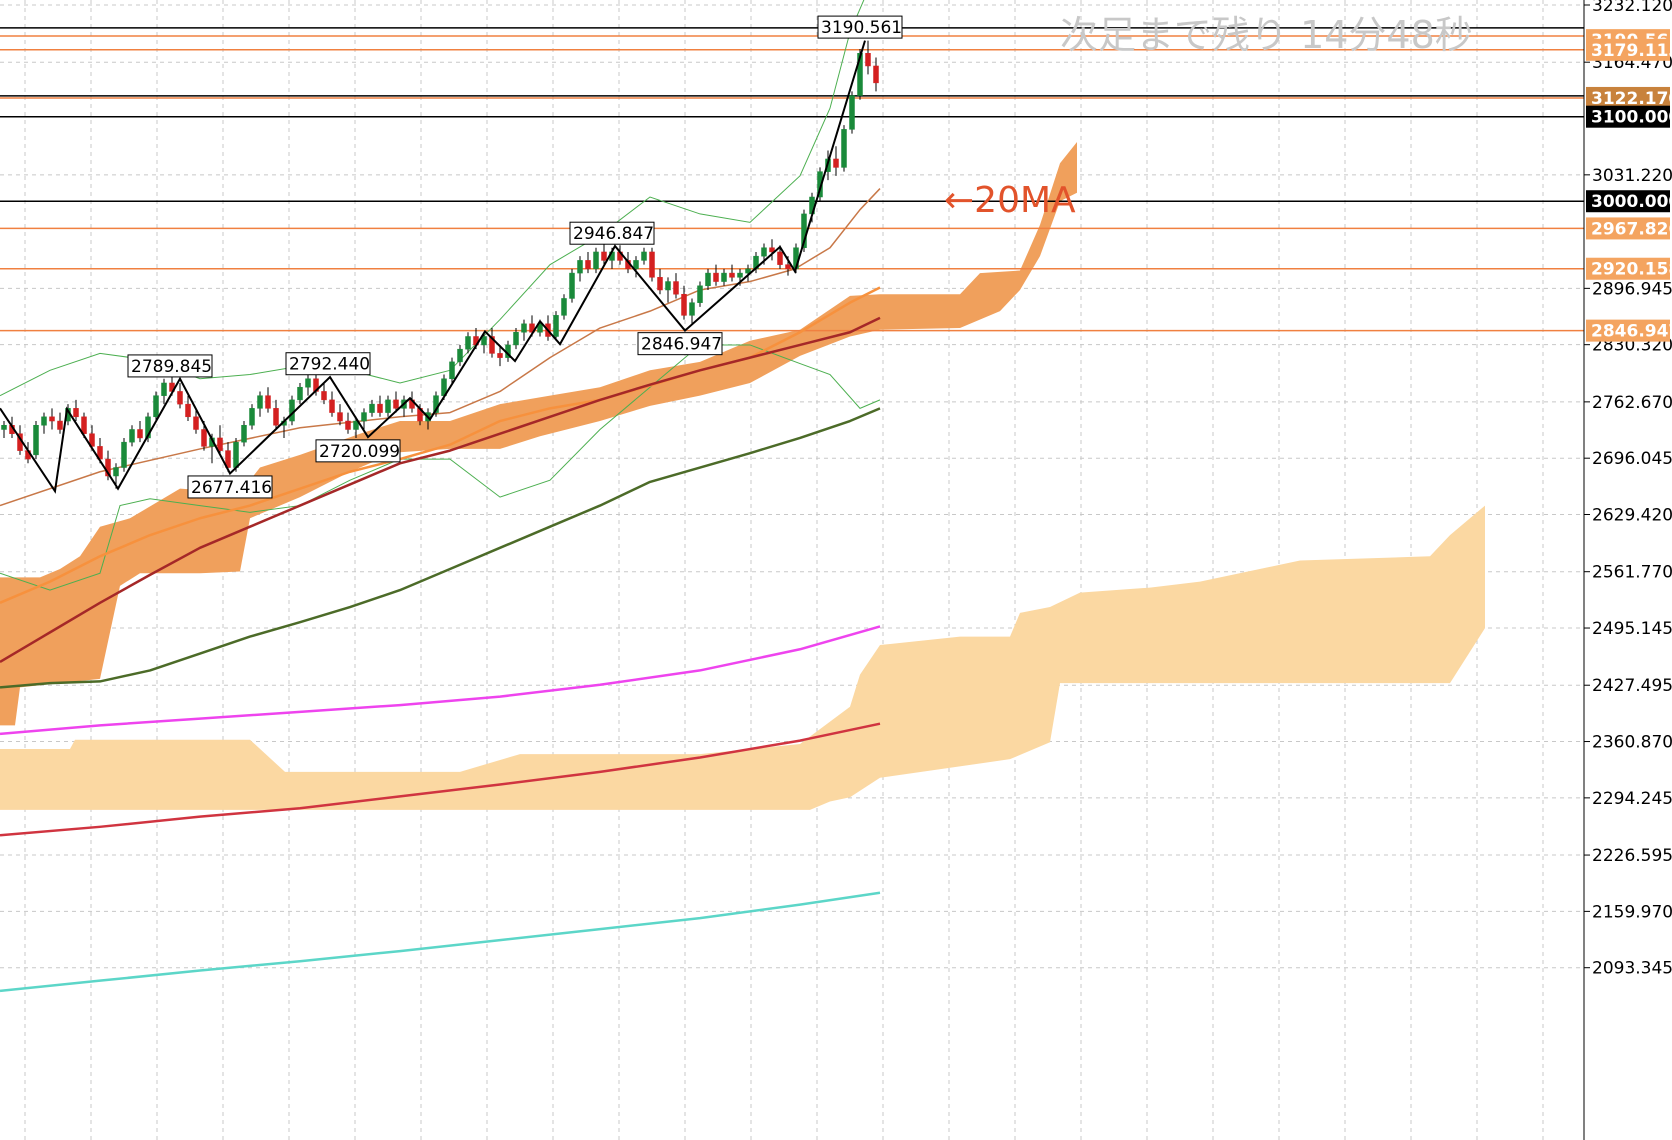  Describe the element at coordinates (1266, 35) in the screenshot. I see `bar-countdown: 次足まで残り 14分48秒` at that location.